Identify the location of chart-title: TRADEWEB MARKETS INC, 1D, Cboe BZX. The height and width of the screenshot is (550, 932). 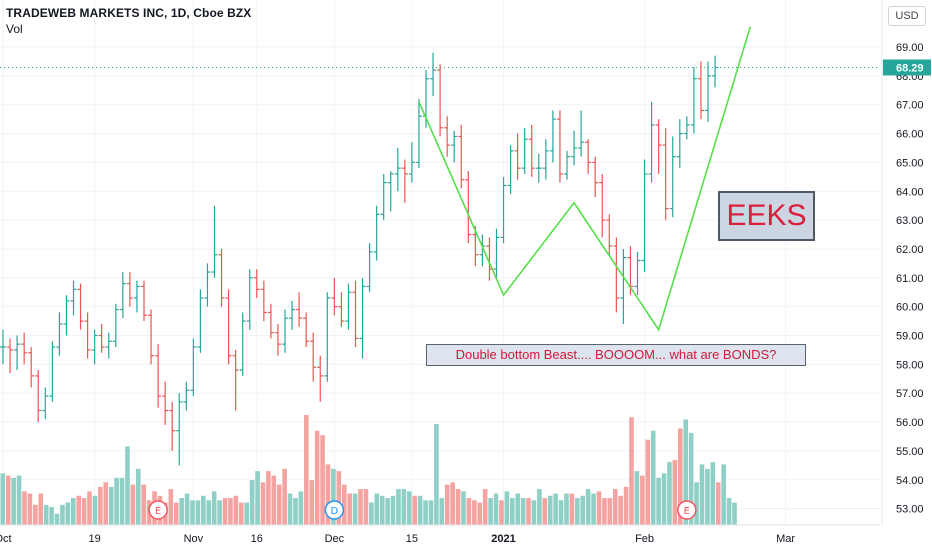
(129, 13).